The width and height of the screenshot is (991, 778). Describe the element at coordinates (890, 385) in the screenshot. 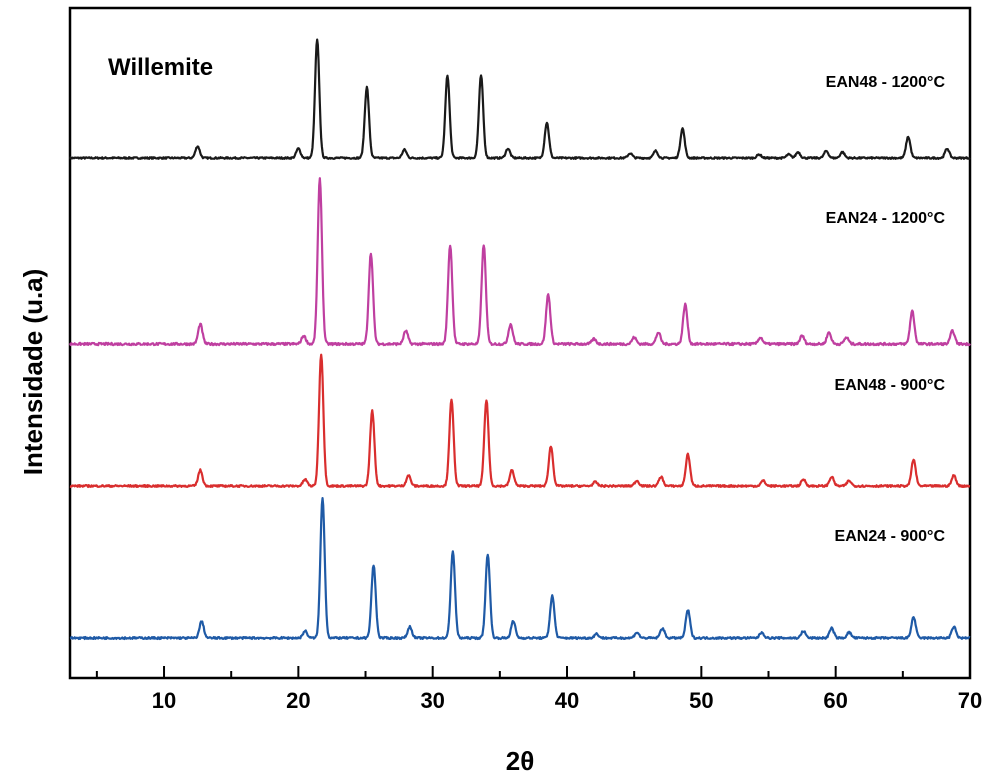

I see `series-label: EAN48 - 900°C` at that location.